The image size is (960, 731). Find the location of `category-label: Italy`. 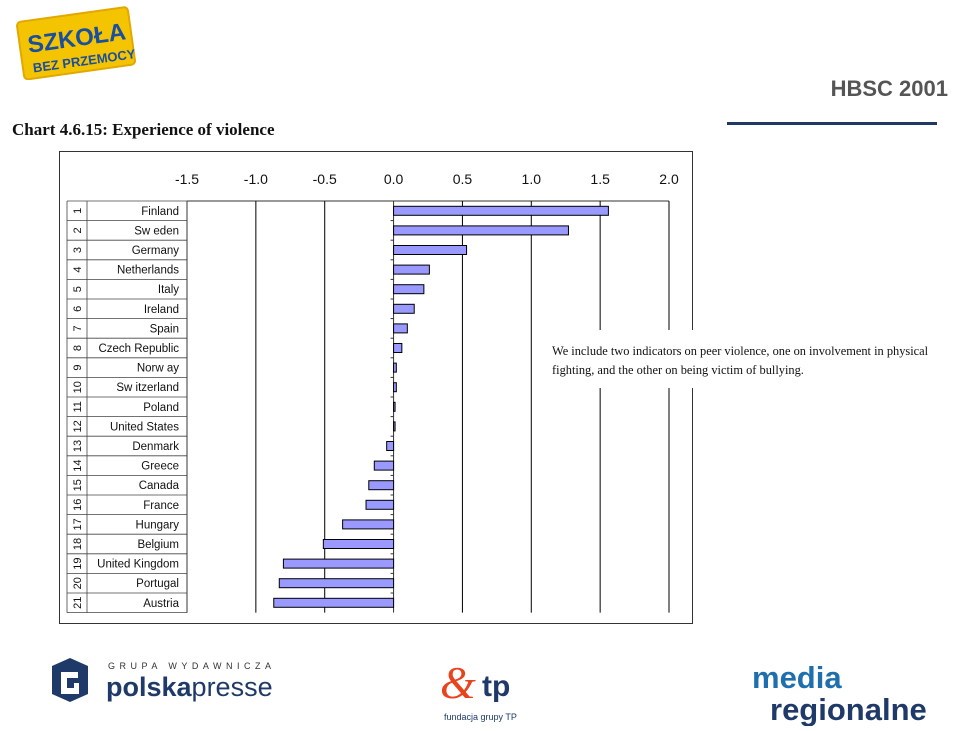

category-label: Italy is located at coordinates (168, 290).